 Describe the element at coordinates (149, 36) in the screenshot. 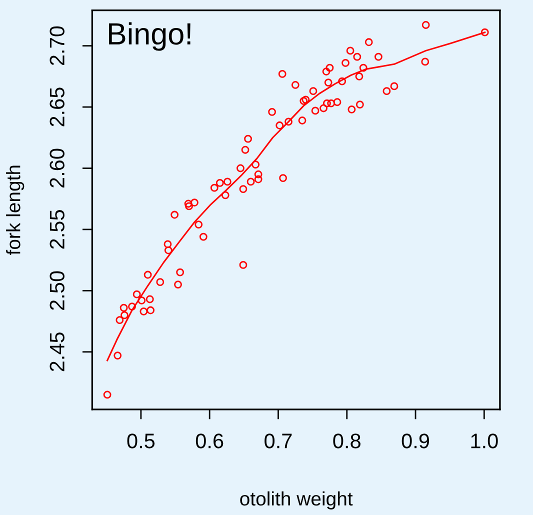

I see `annotation: Bingo!` at that location.